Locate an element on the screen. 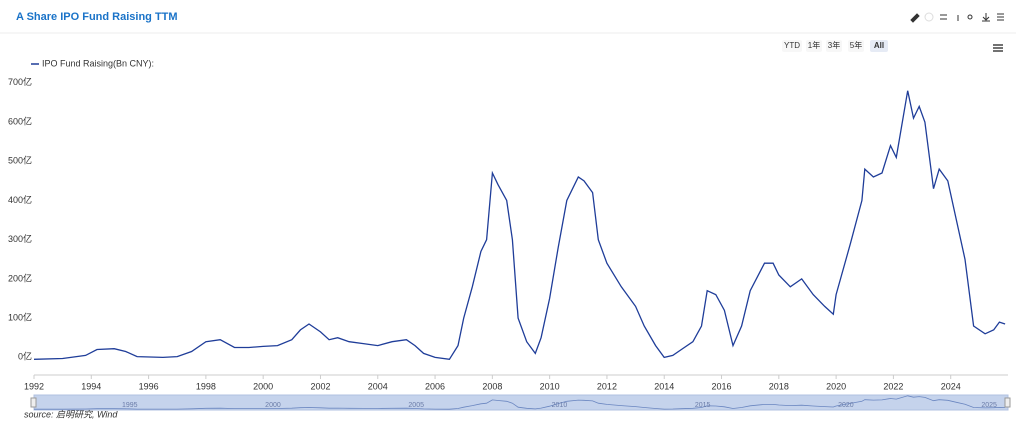 The height and width of the screenshot is (425, 1016). navigator-label: 1995 is located at coordinates (130, 405).